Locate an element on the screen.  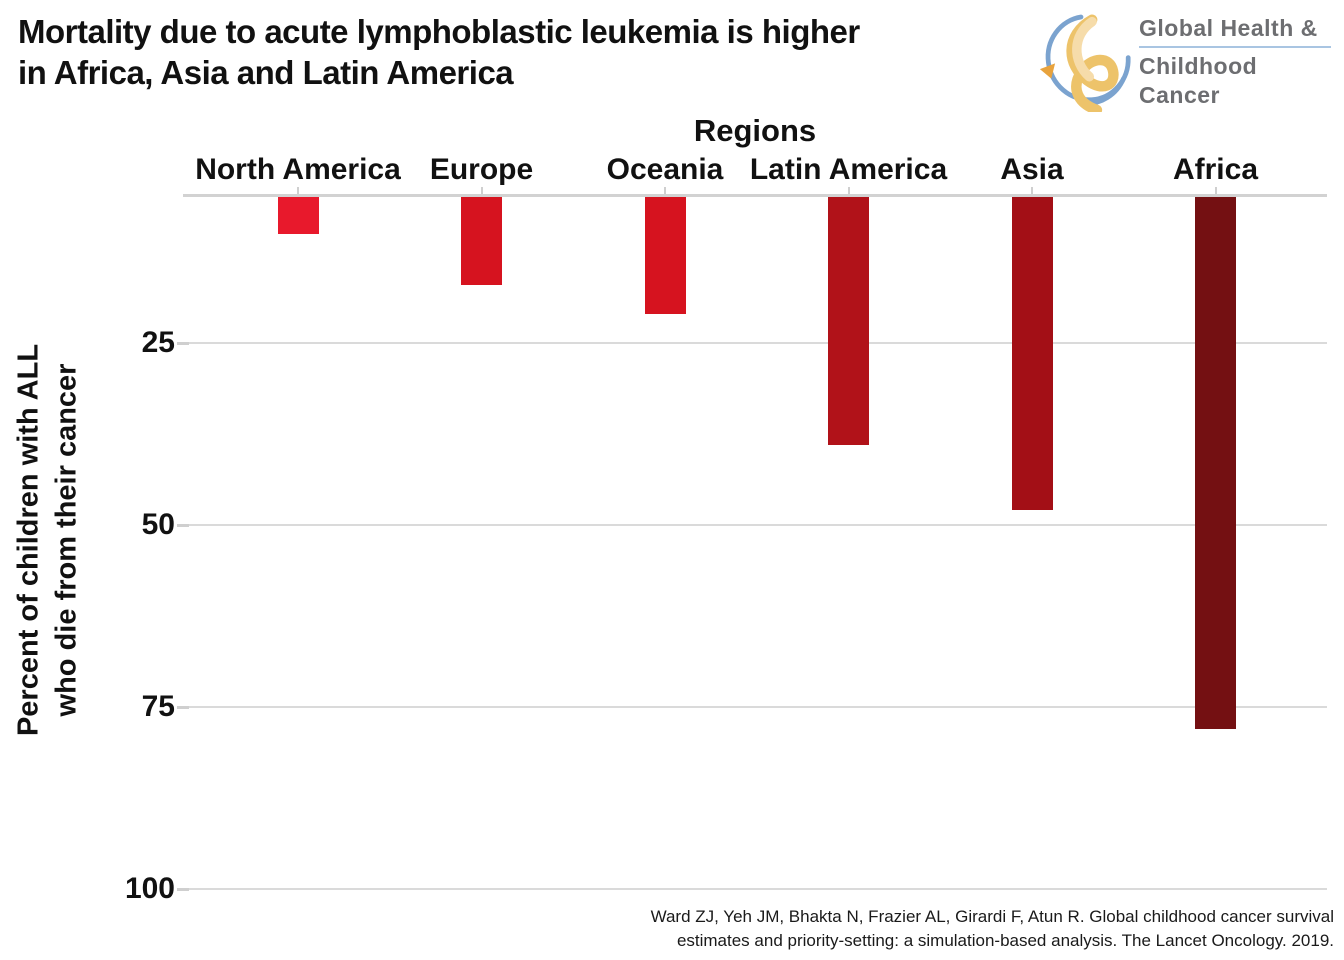
bar-latin-america is located at coordinates (848, 321).